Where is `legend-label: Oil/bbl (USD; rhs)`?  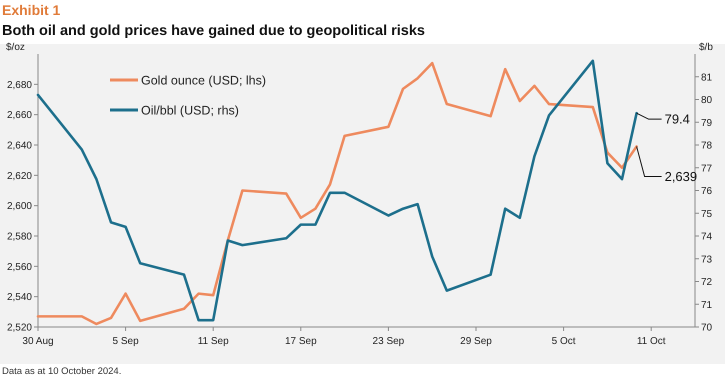
legend-label: Oil/bbl (USD; rhs) is located at coordinates (190, 111).